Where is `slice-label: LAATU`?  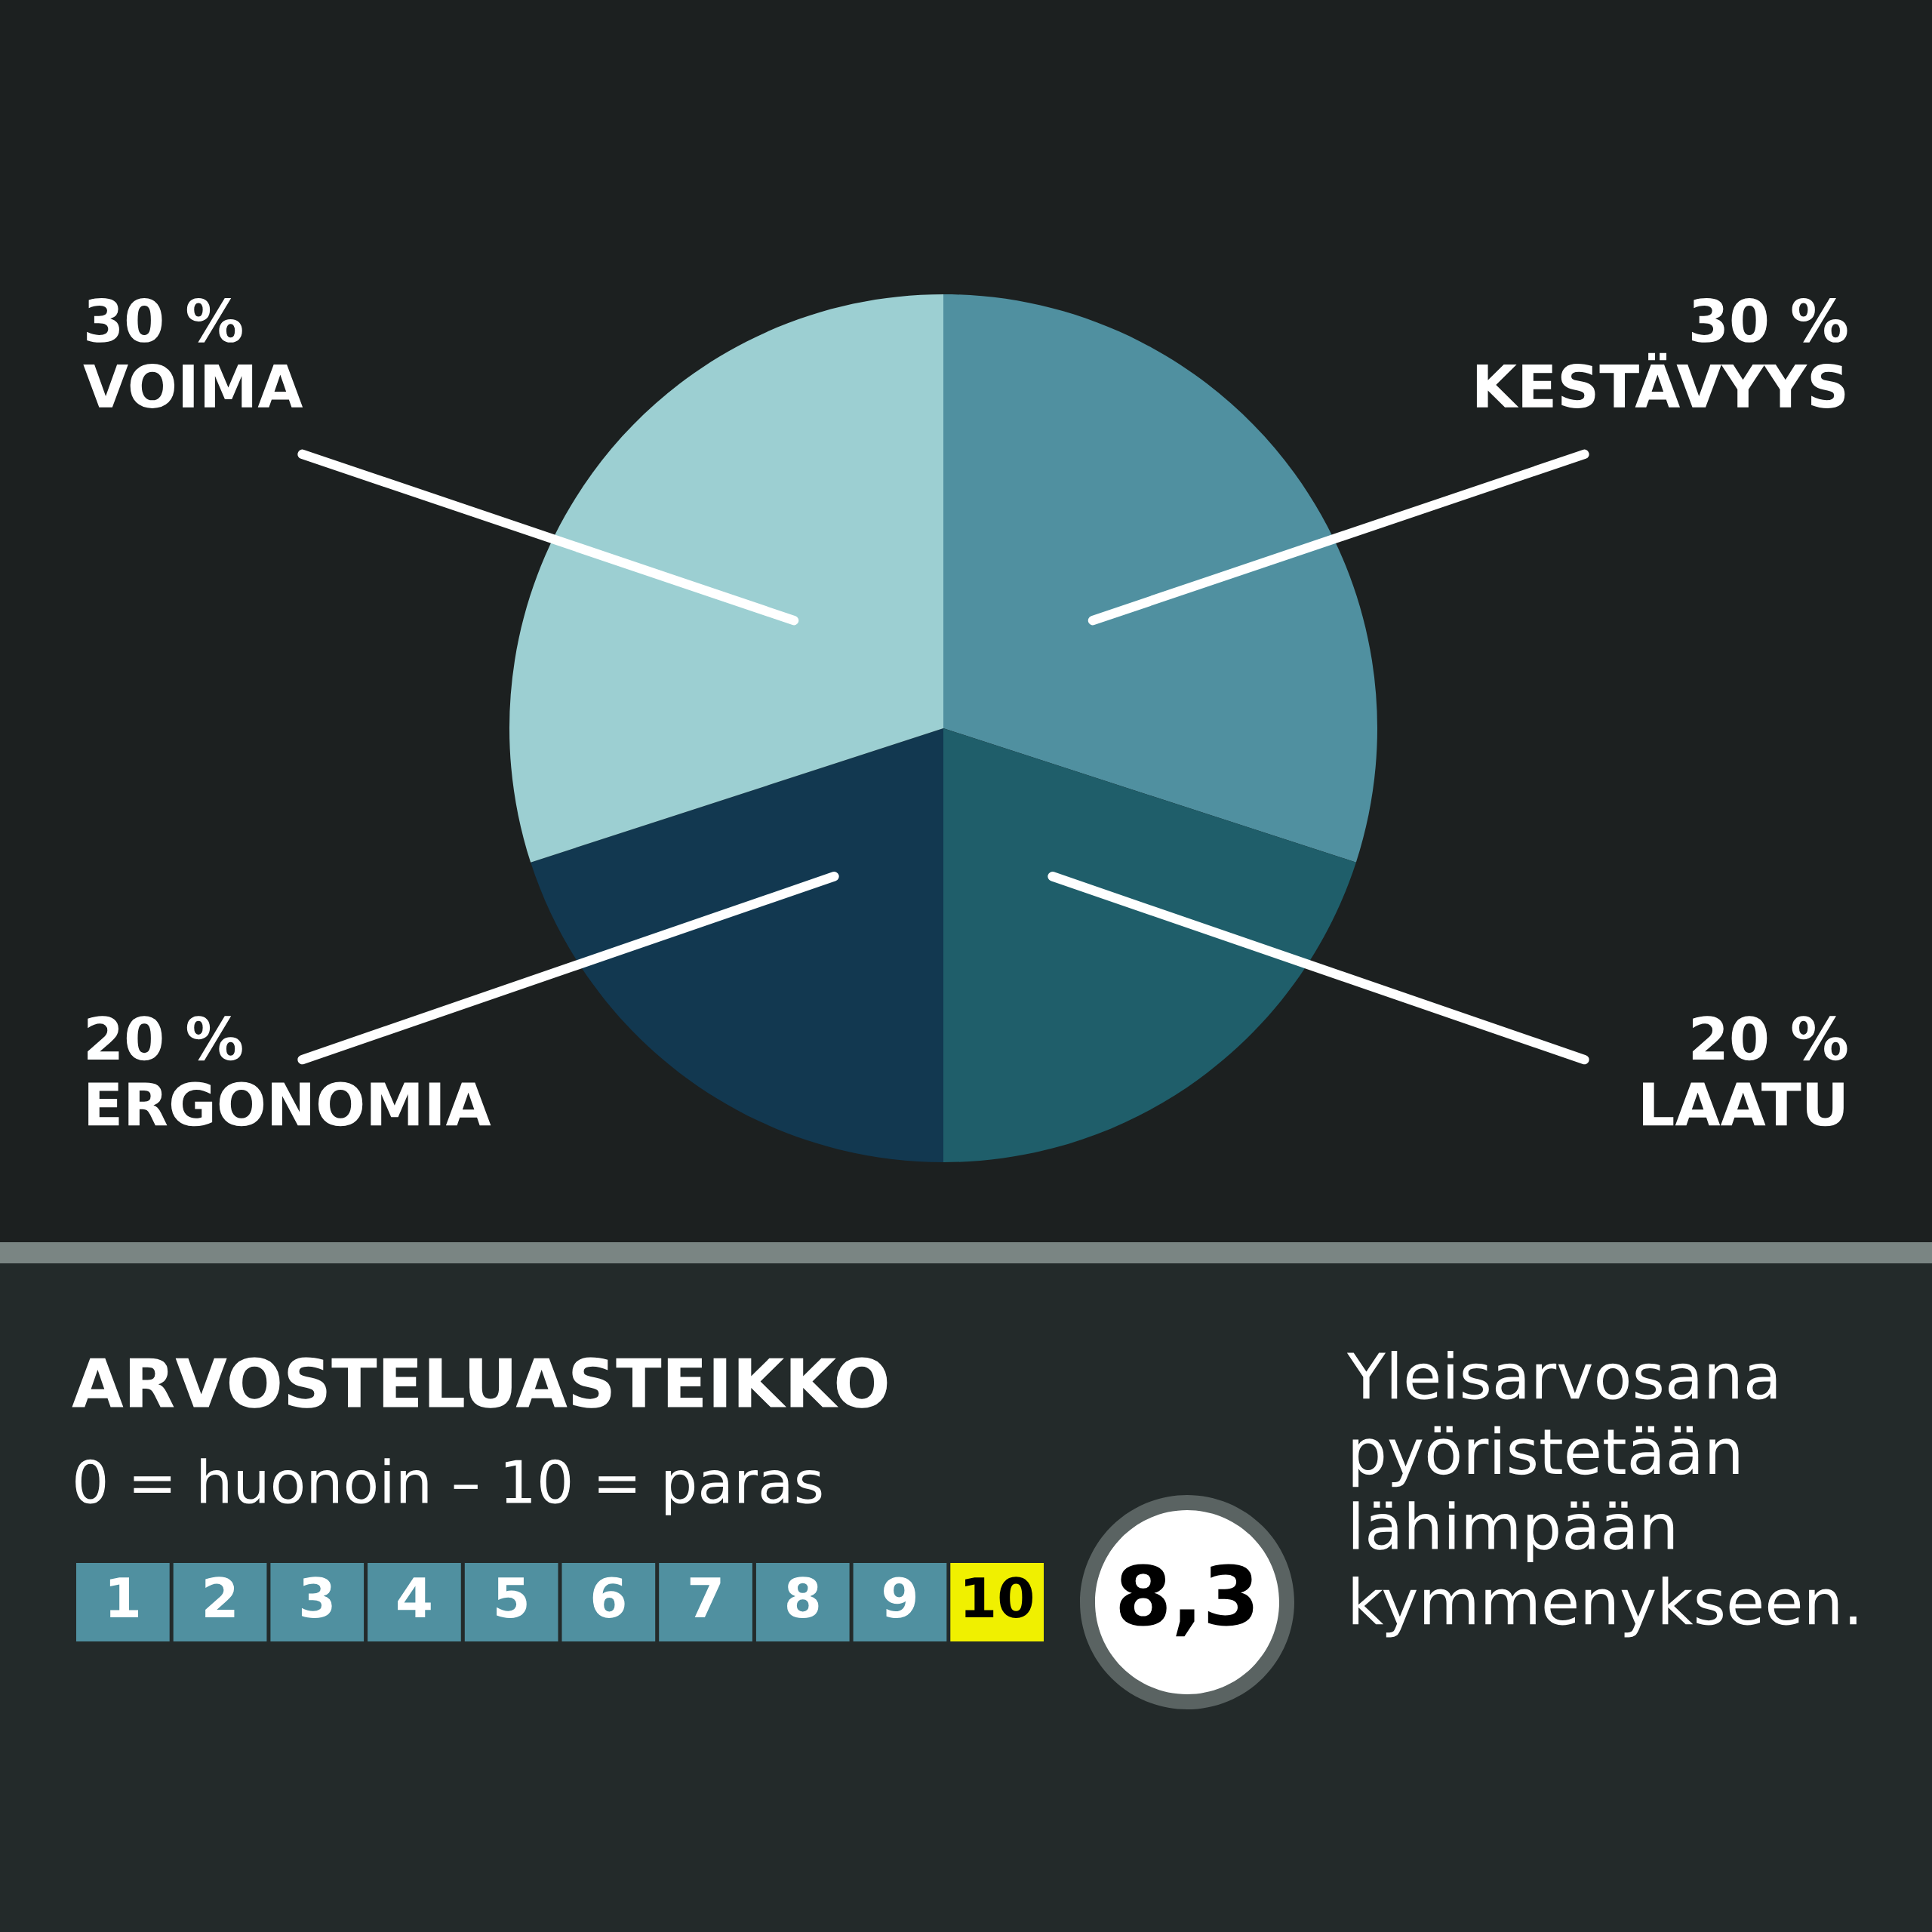 slice-label: LAATU is located at coordinates (1743, 1104).